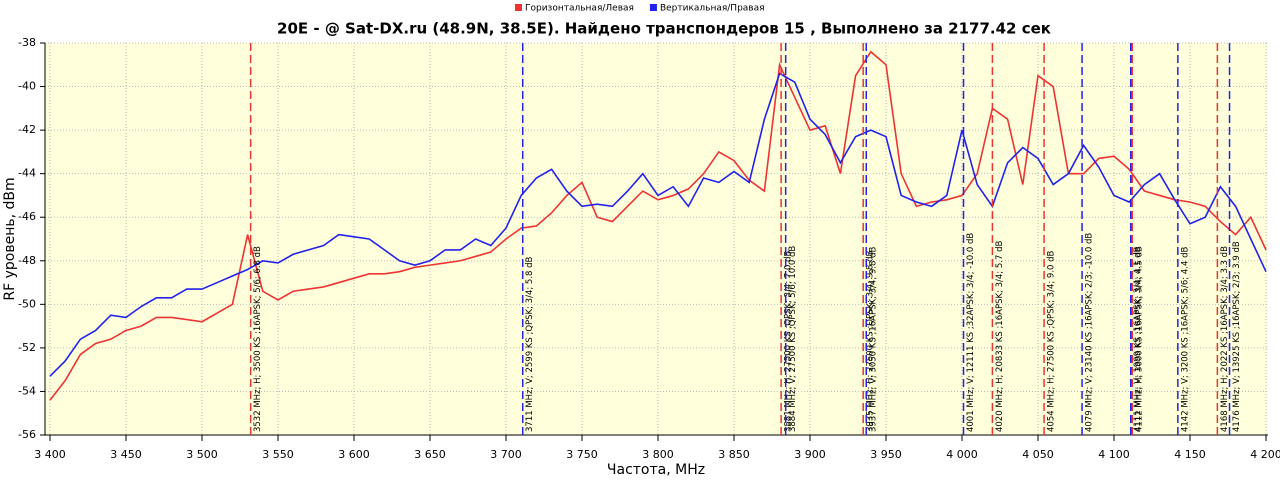  Describe the element at coordinates (430, 454) in the screenshot. I see `x-tick-label: 3 650` at that location.